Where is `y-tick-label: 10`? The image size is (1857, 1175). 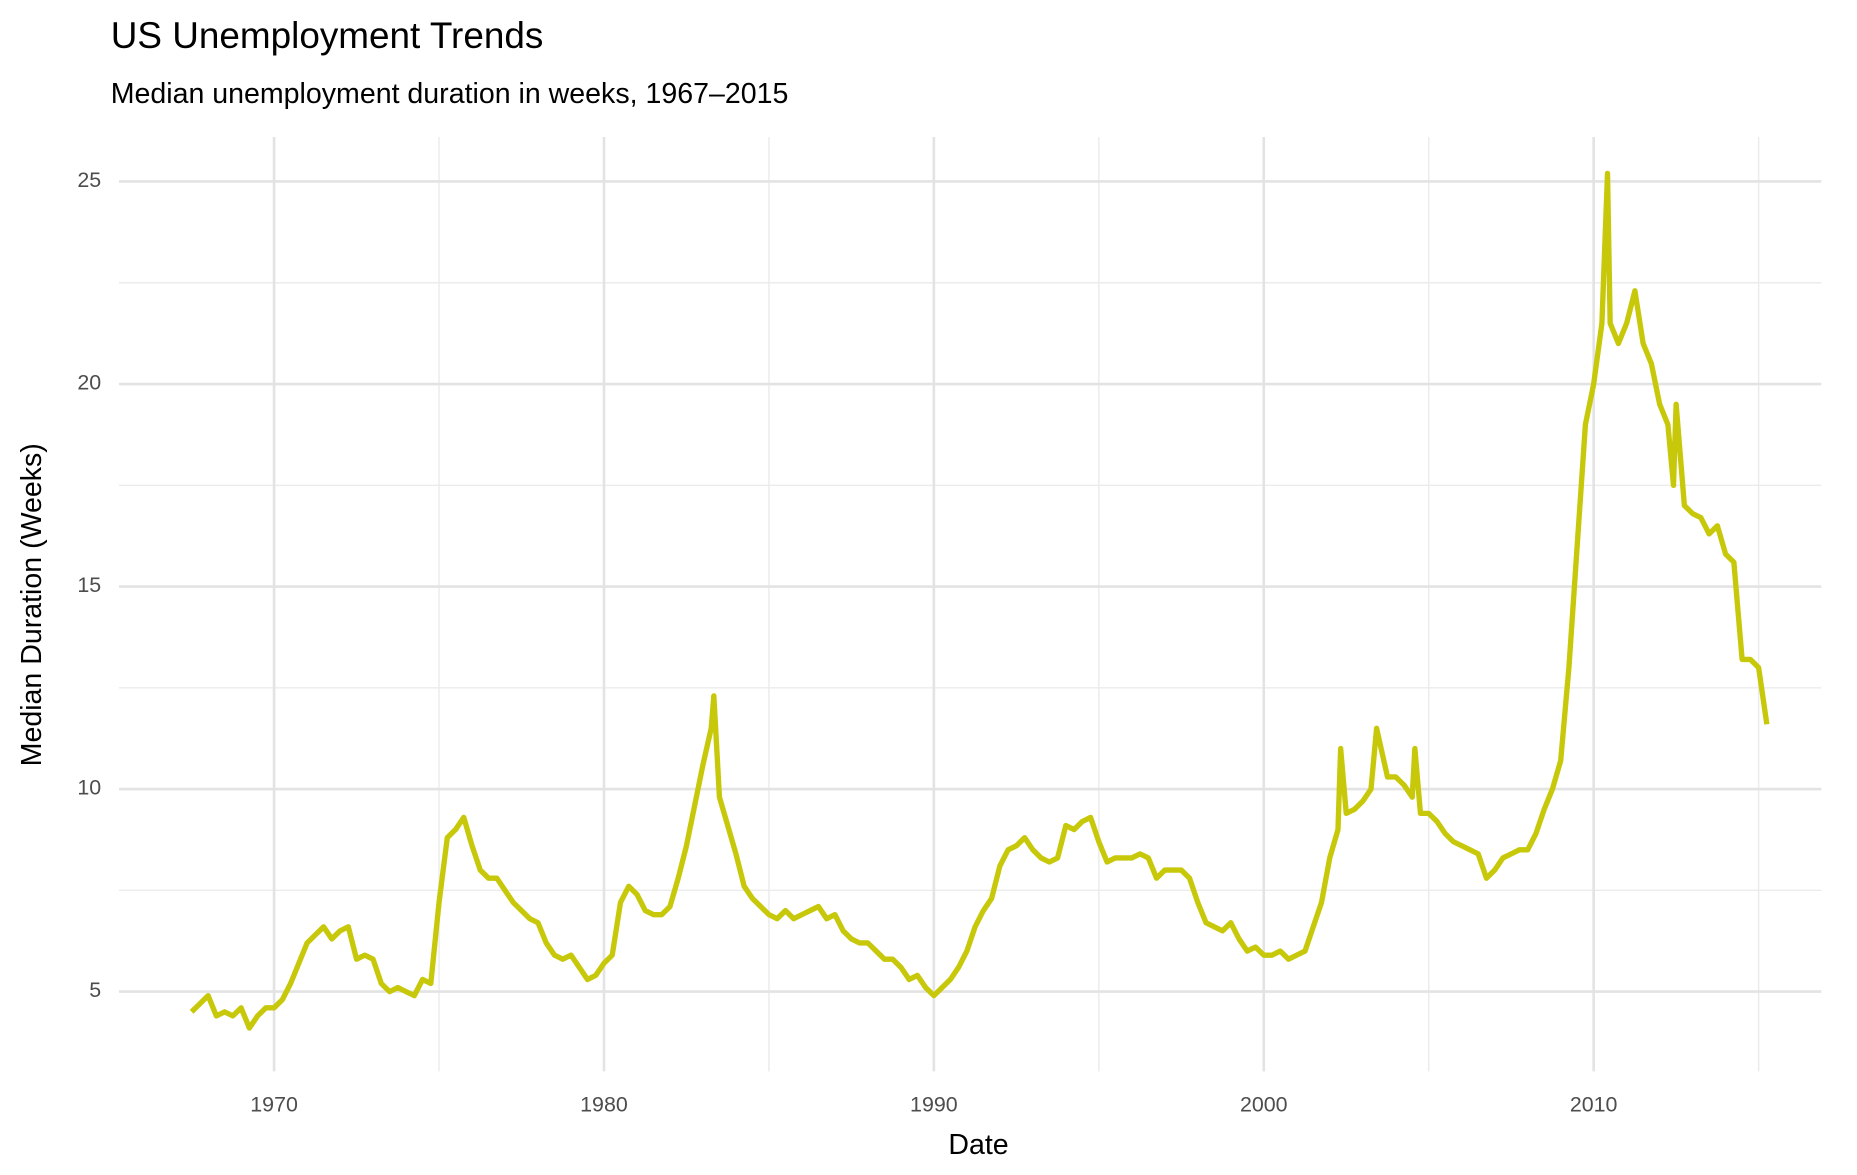
y-tick-label: 10 is located at coordinates (89, 788).